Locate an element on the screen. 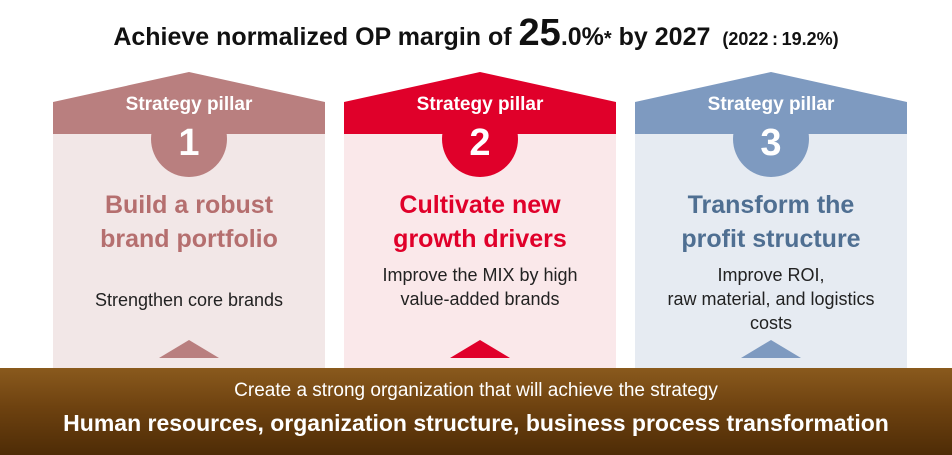 This screenshot has height=455, width=952. pillar-title-line: profit structure is located at coordinates (771, 239).